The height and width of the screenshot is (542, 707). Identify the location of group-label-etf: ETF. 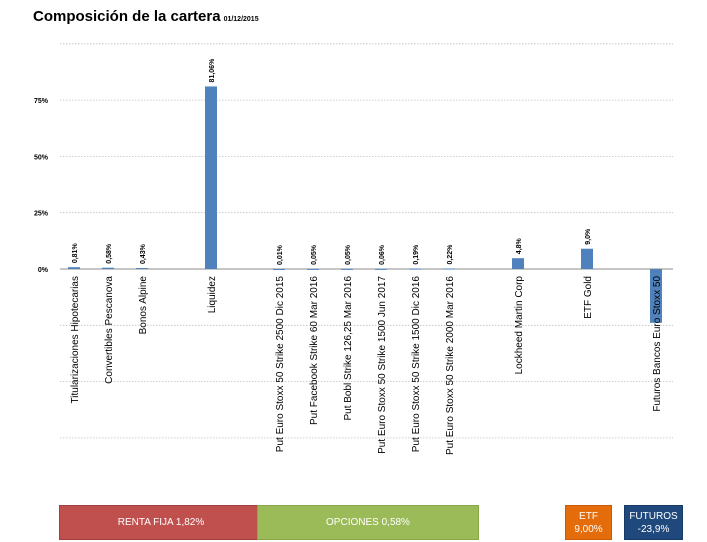
(588, 516).